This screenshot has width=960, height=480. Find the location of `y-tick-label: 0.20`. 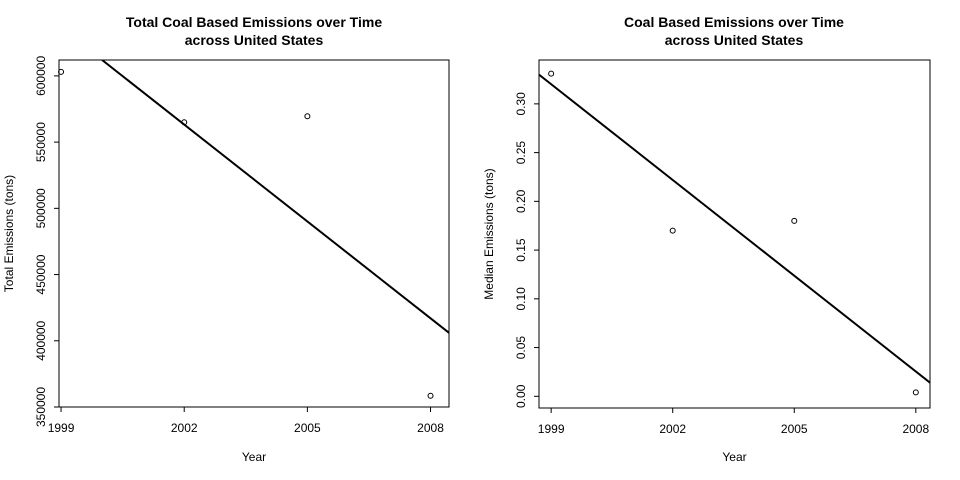

y-tick-label: 0.20 is located at coordinates (521, 201).